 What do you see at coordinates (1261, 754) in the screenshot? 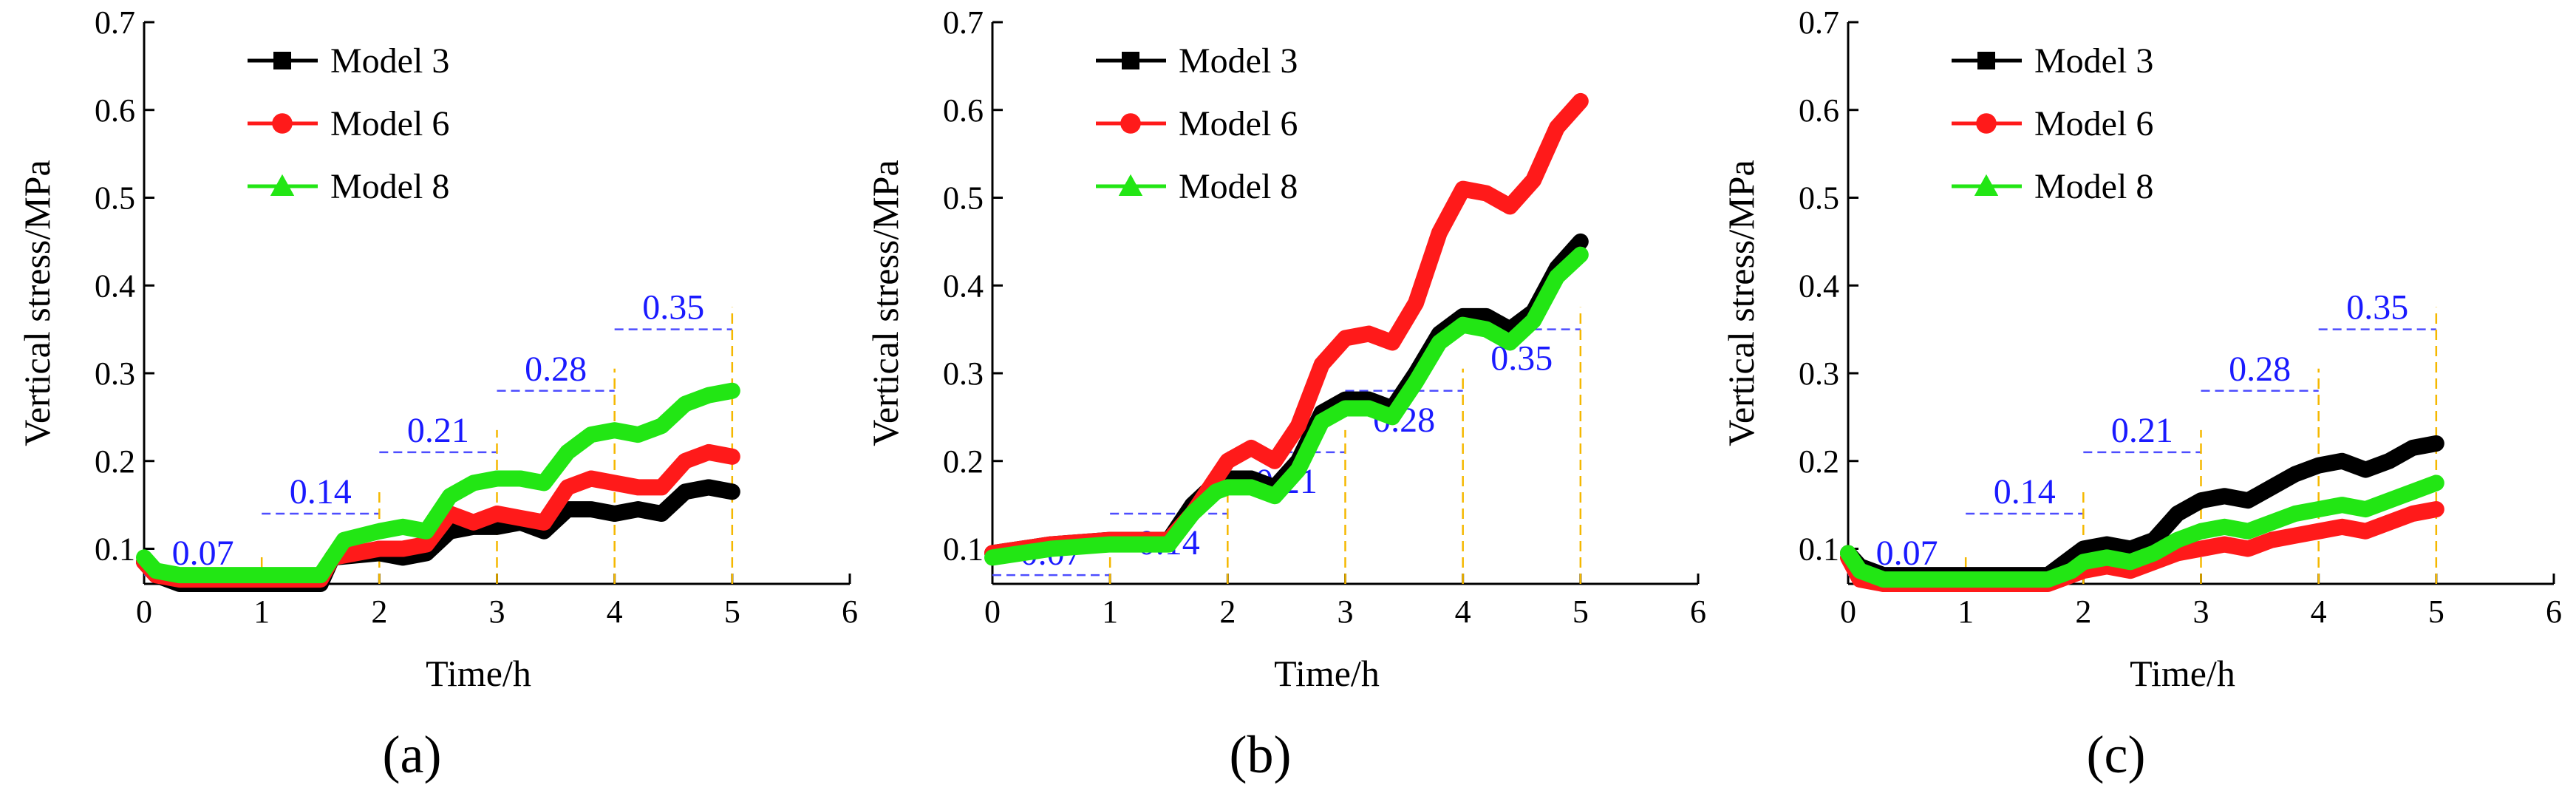
I see `panel-label: (b)` at bounding box center [1261, 754].